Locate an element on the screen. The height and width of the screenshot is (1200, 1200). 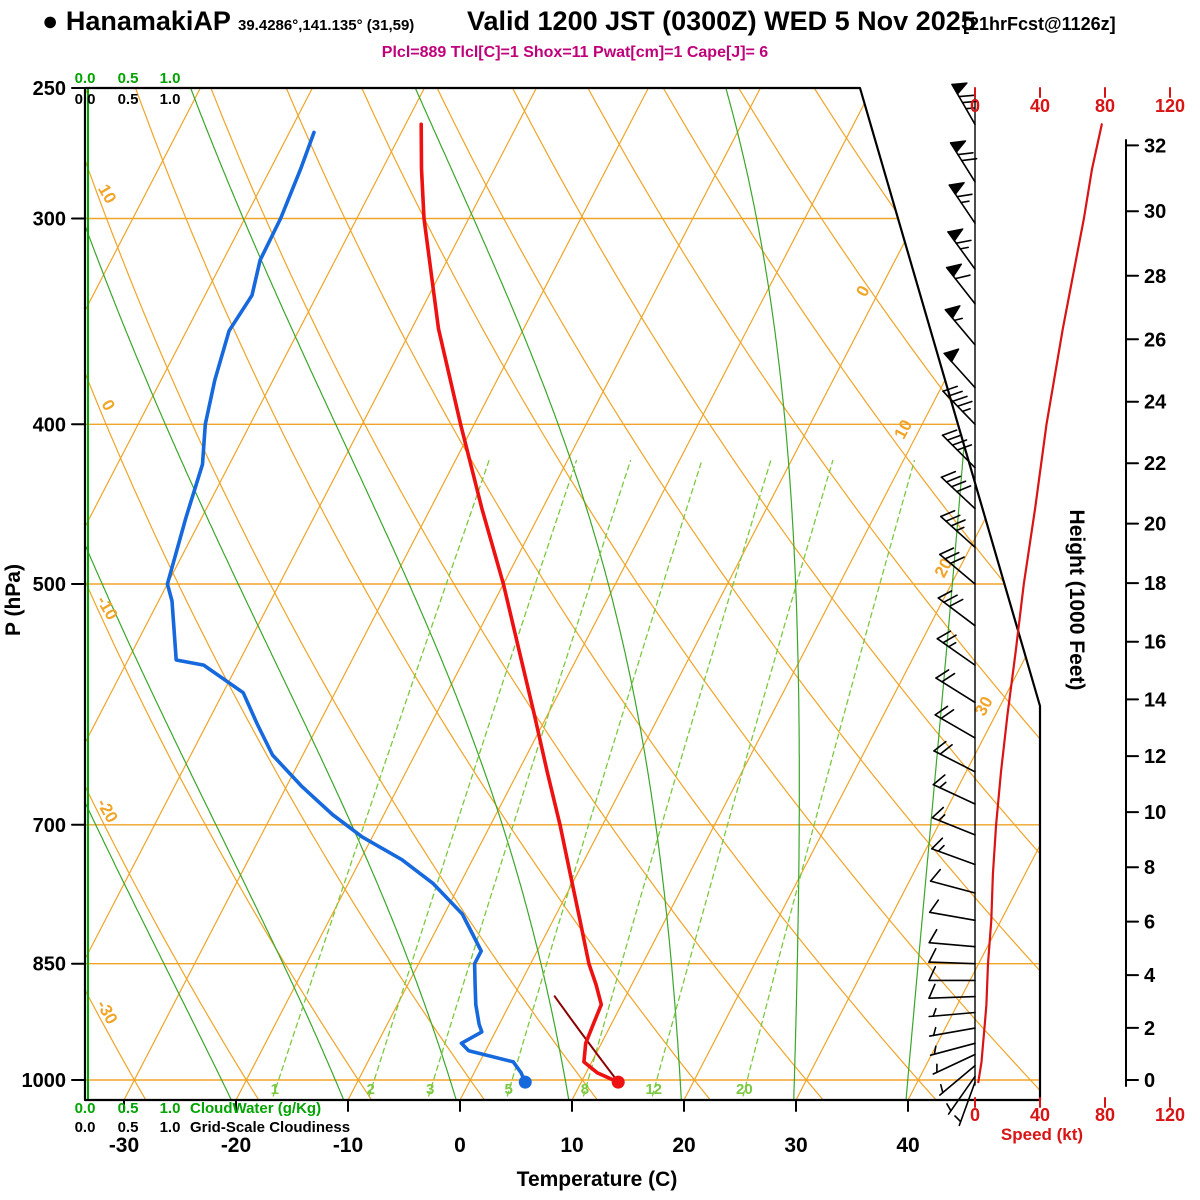
temp-tick-label: 10 is located at coordinates (571, 1145).